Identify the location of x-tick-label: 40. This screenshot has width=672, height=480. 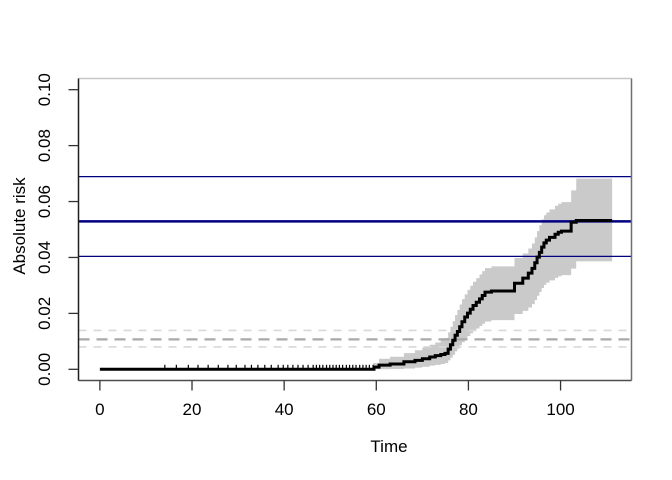
(284, 409).